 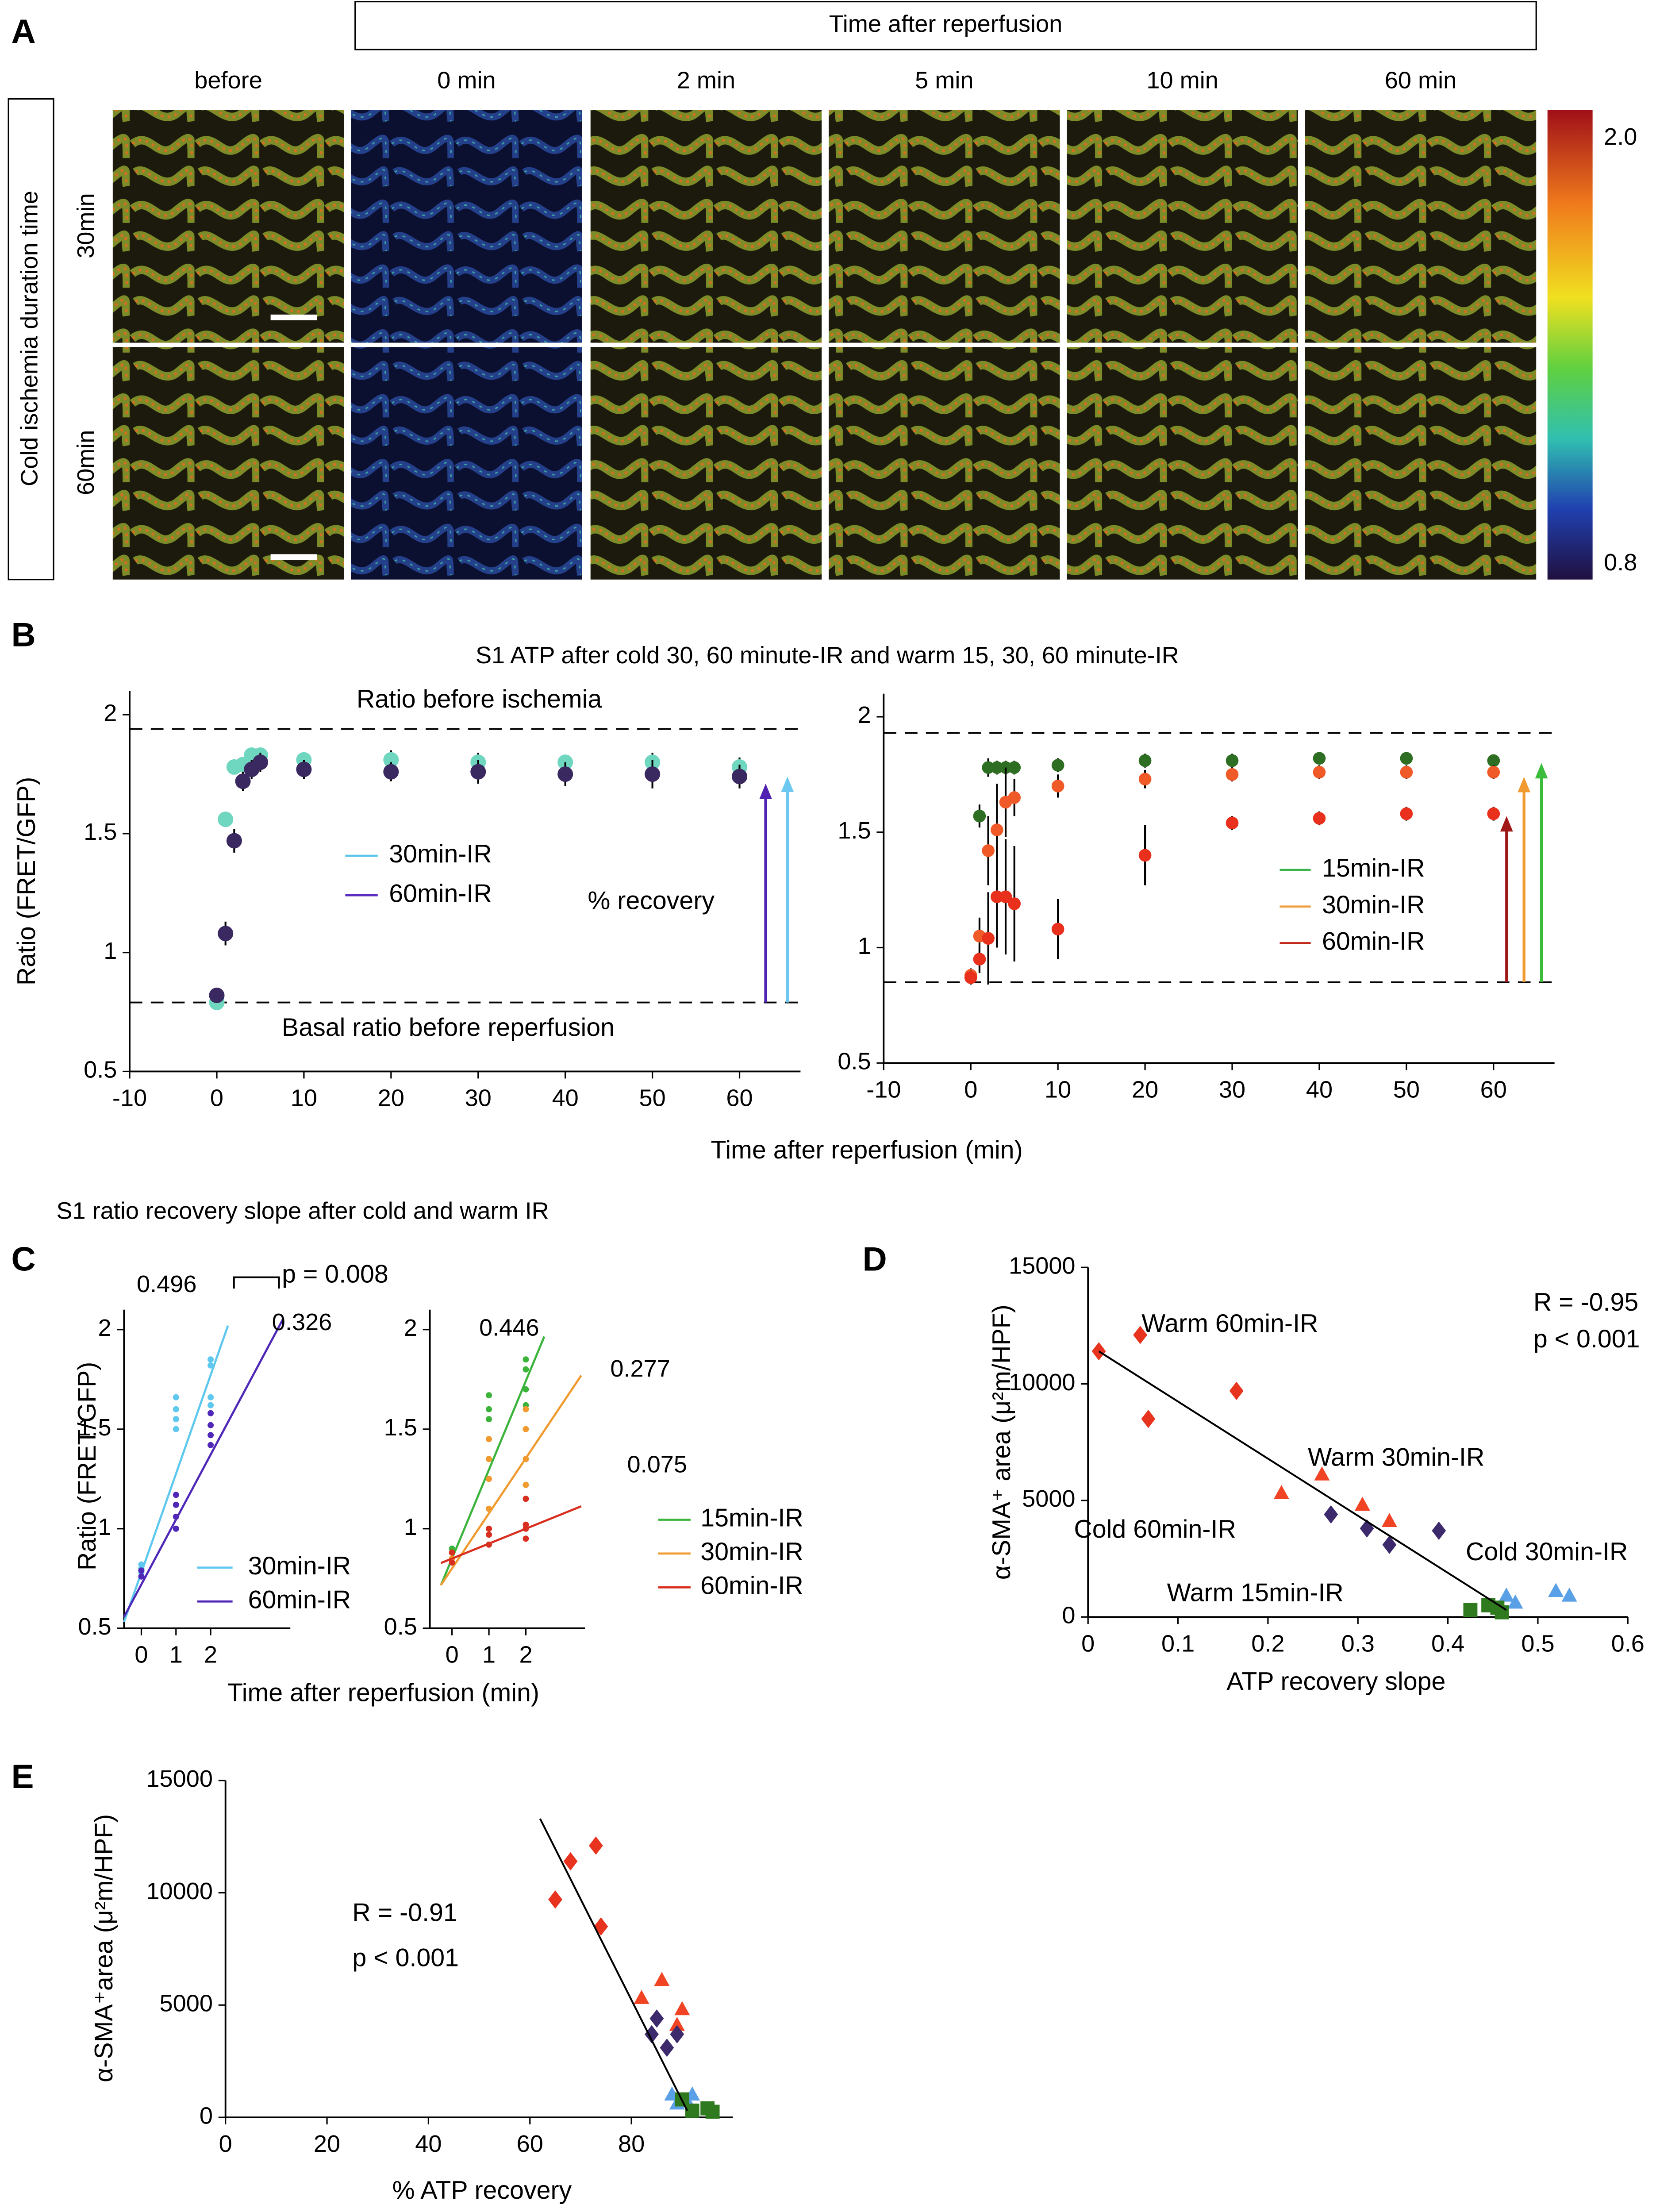 What do you see at coordinates (211, 1655) in the screenshot?
I see `x-tick-label: 2` at bounding box center [211, 1655].